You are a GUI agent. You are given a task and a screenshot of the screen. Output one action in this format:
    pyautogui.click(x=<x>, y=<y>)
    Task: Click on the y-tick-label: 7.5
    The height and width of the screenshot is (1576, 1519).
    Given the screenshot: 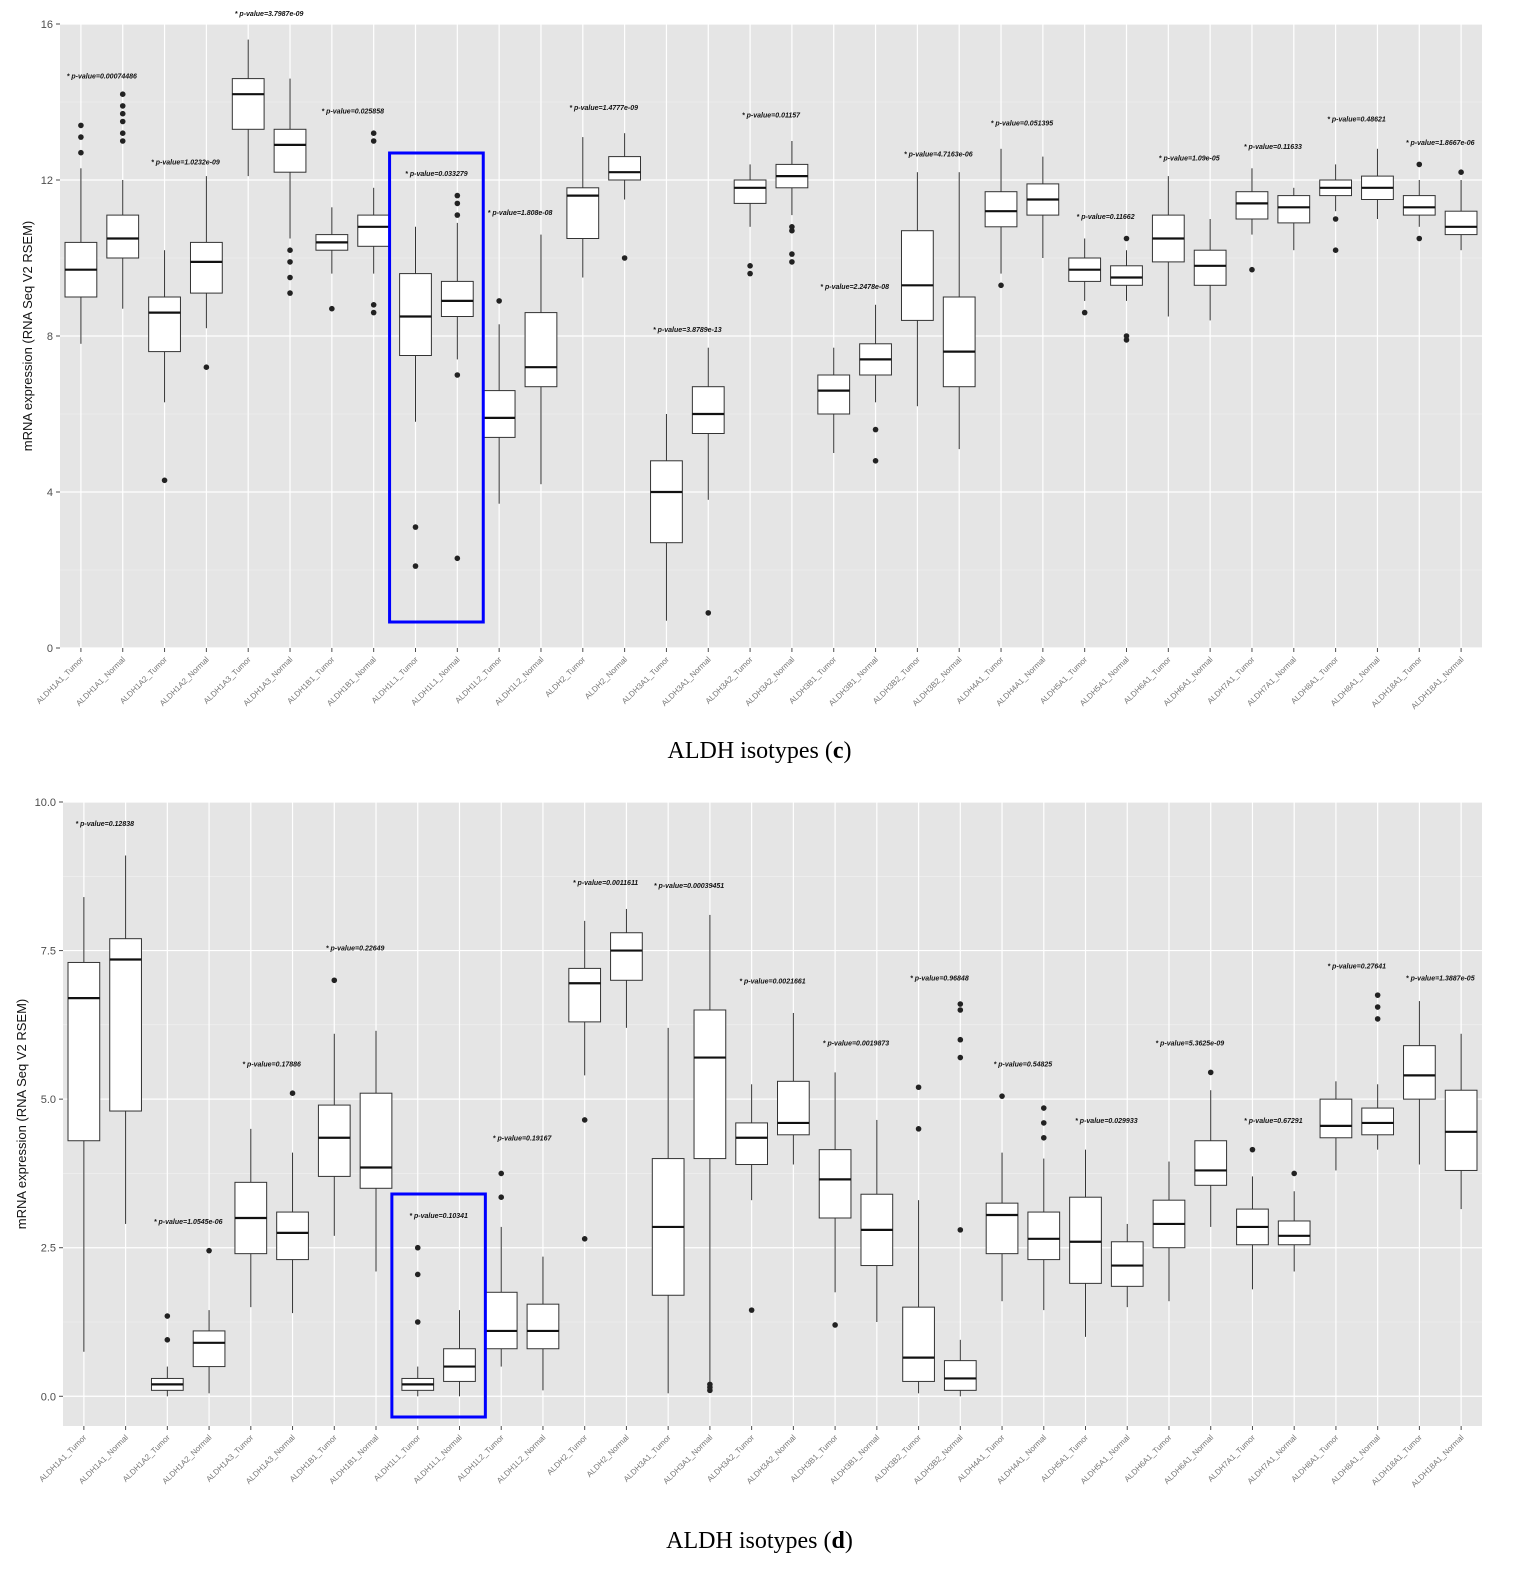 What is the action you would take?
    pyautogui.click(x=48, y=952)
    